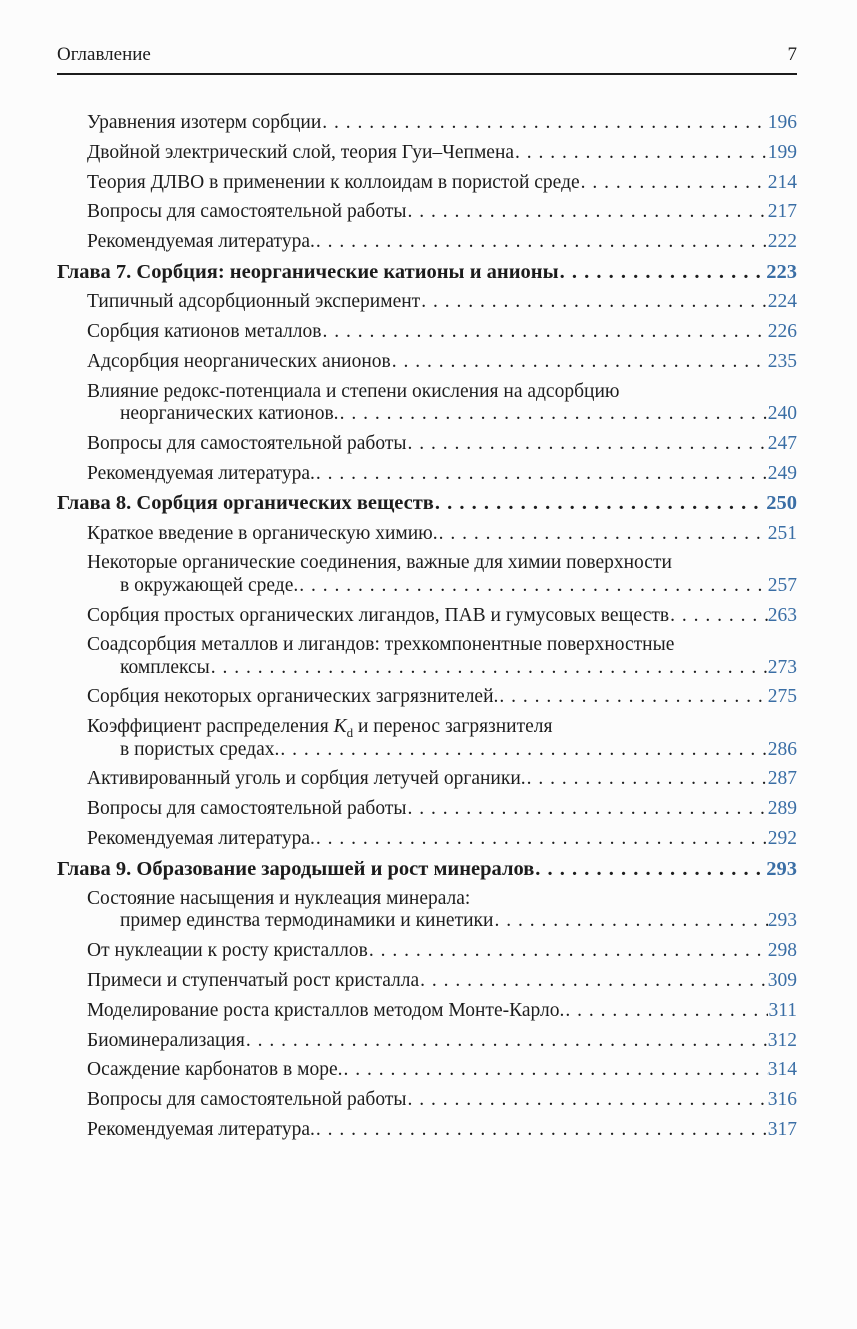 The width and height of the screenshot is (857, 1329). What do you see at coordinates (782, 980) in the screenshot?
I see `page-number-link: 309` at bounding box center [782, 980].